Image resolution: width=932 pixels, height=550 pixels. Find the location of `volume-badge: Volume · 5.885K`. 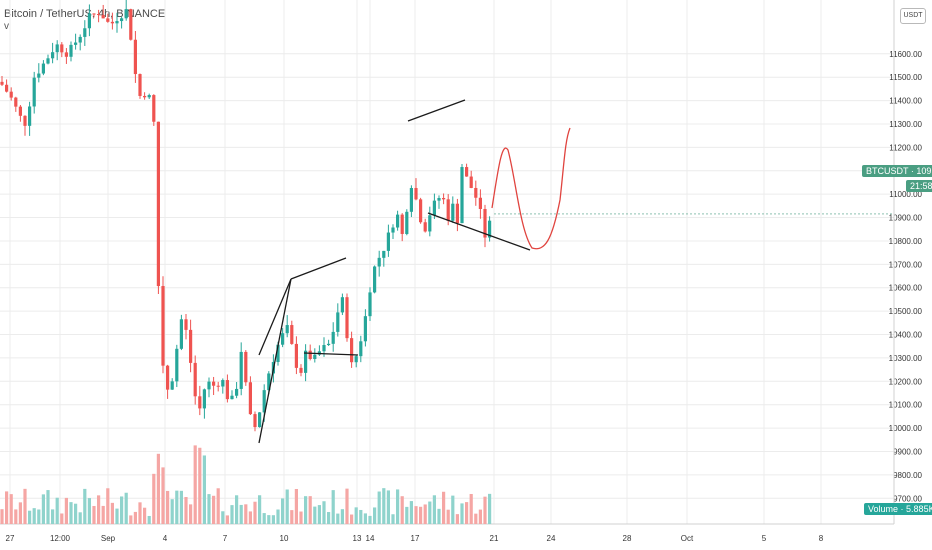

volume-badge: Volume · 5.885K is located at coordinates (898, 509).